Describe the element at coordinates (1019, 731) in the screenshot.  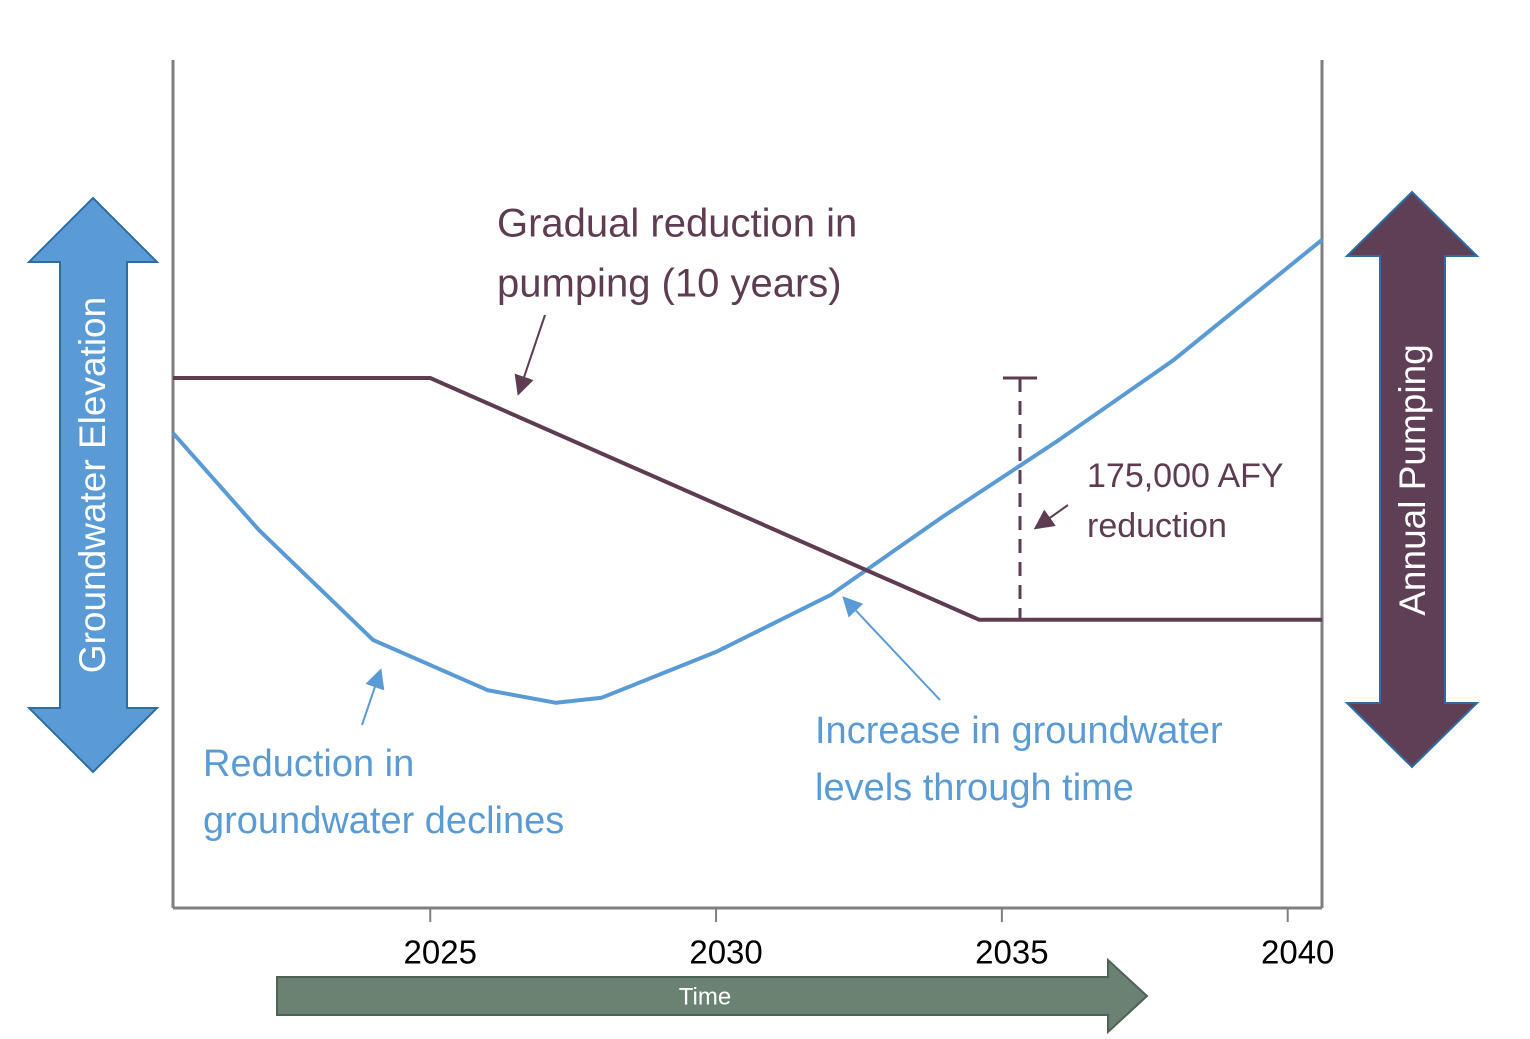
I see `annotation: Increase in groundwater` at that location.